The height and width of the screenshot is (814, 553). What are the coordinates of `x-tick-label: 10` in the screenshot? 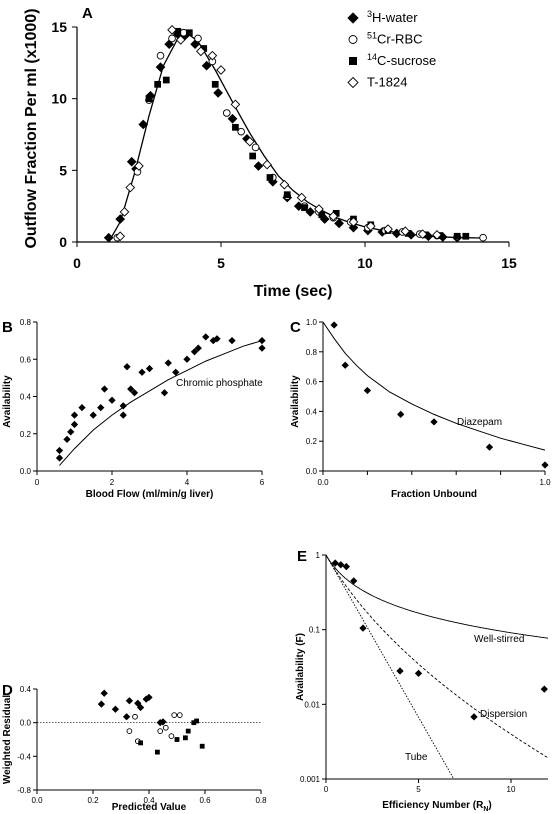 It's located at (365, 263).